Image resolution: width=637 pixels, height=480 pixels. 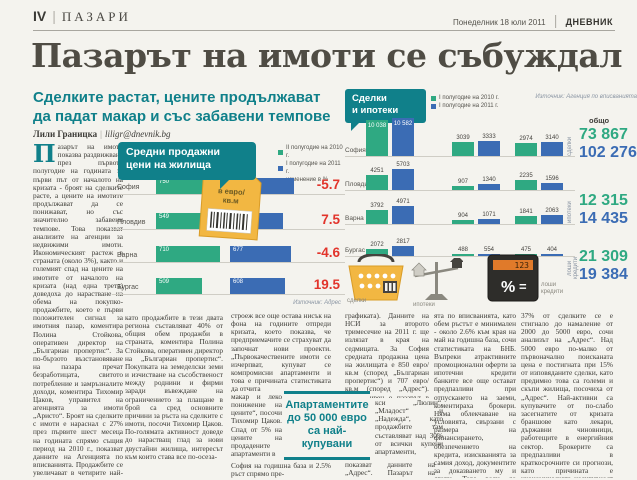 I want to click on legend-swatch-blue, so click(x=280, y=168).